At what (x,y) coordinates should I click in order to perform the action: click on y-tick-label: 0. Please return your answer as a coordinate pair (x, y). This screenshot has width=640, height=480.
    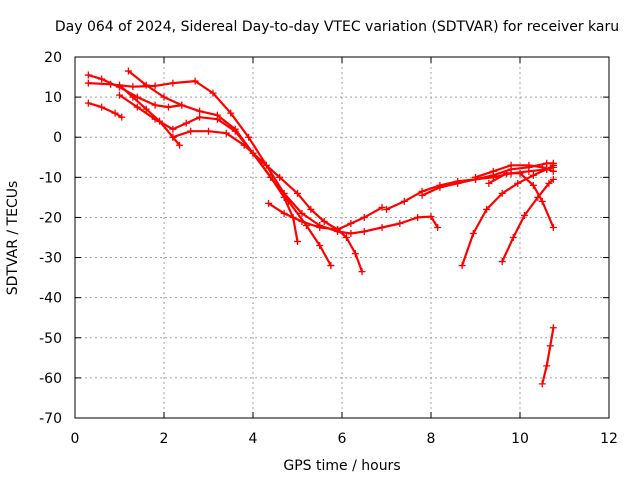
    Looking at the image, I should click on (57, 138).